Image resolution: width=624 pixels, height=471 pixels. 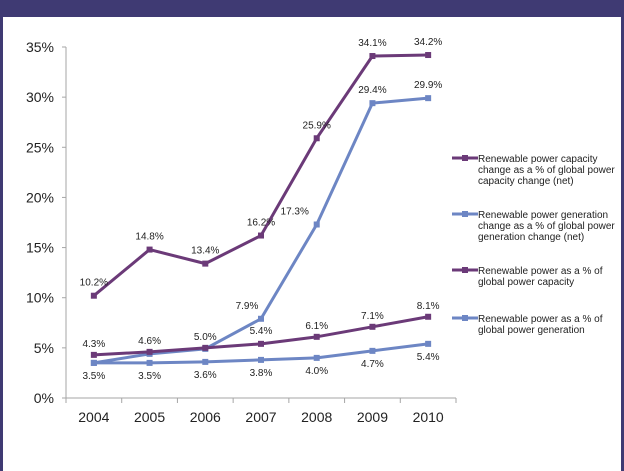 I want to click on data-label: 34.2%, so click(x=428, y=42).